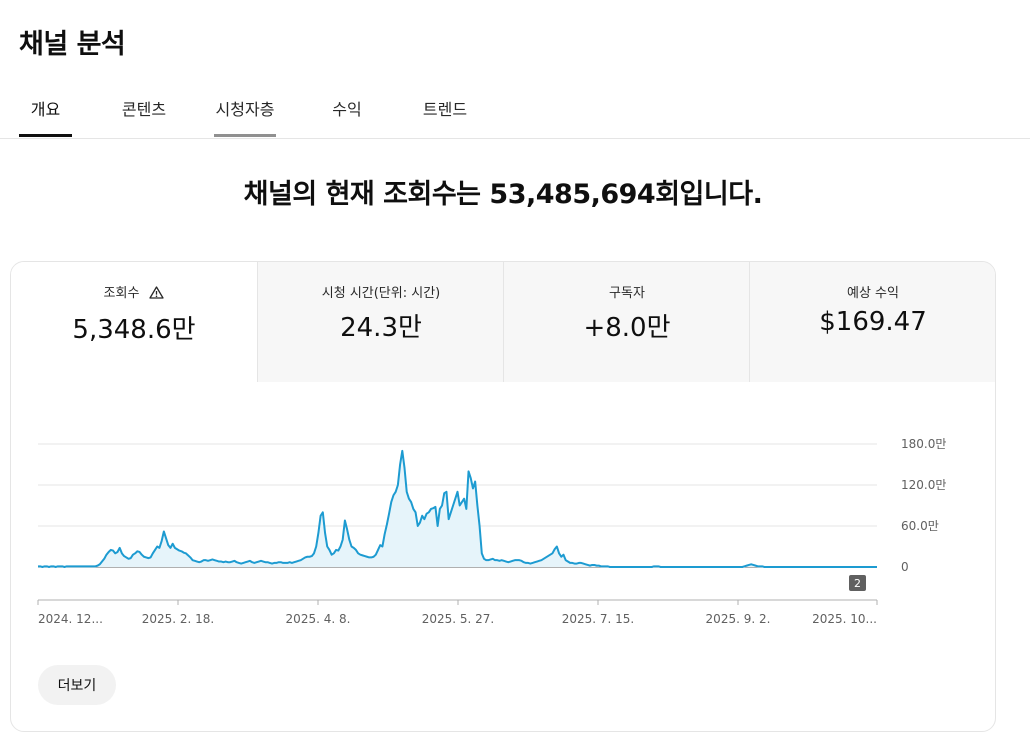  I want to click on metric-subscribers-label: 구독자, so click(627, 293).